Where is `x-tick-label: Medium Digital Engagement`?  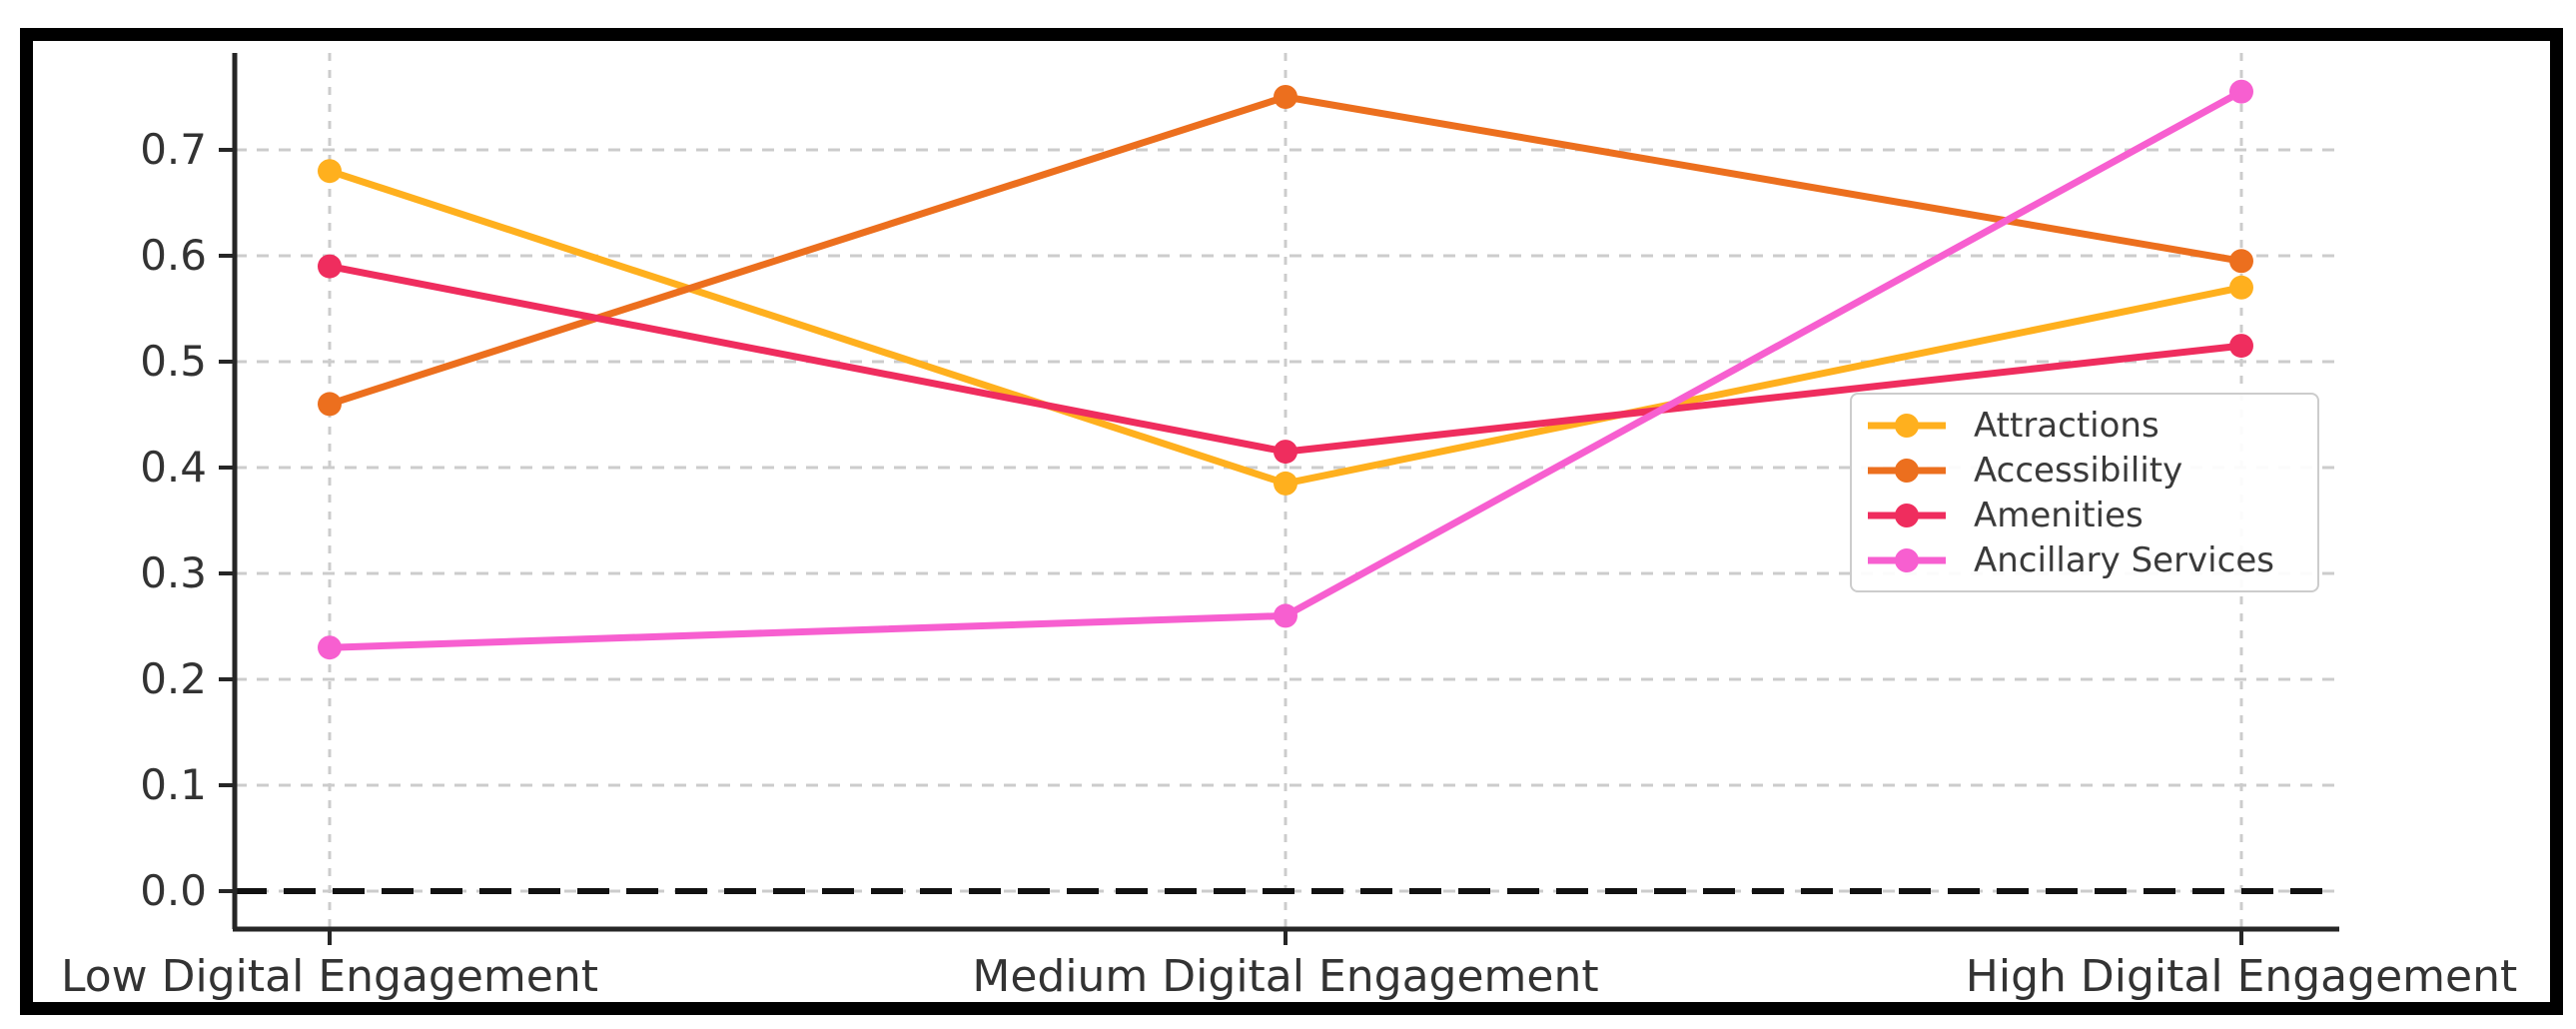
x-tick-label: Medium Digital Engagement is located at coordinates (1285, 976).